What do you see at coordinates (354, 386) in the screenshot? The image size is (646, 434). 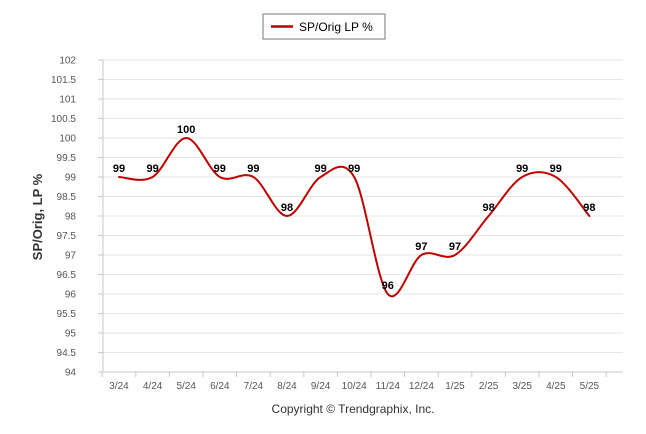 I see `x-tick-label: 10/24` at bounding box center [354, 386].